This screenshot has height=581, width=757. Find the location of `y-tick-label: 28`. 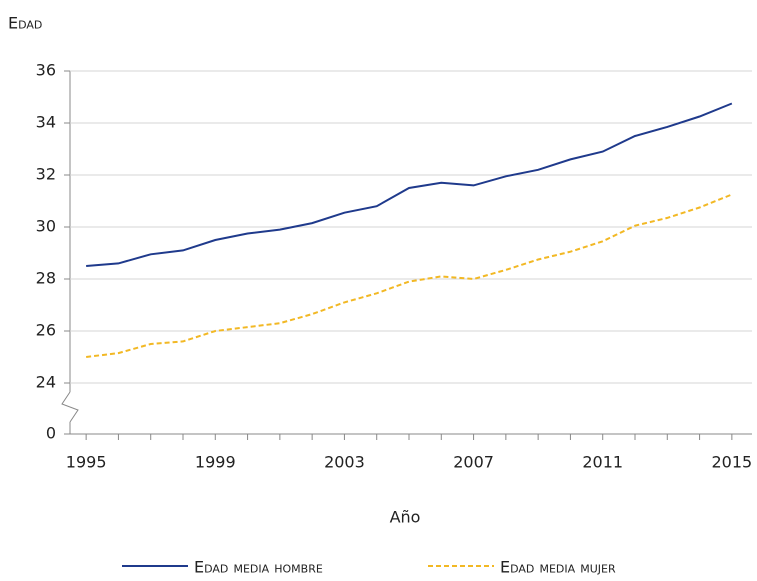

y-tick-label: 28 is located at coordinates (46, 278).